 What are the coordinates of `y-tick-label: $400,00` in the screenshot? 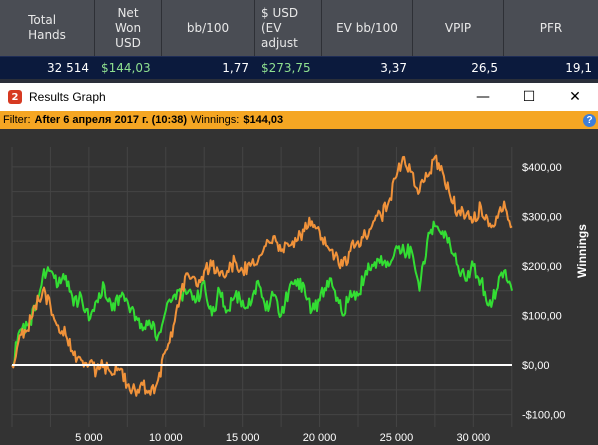 It's located at (542, 168).